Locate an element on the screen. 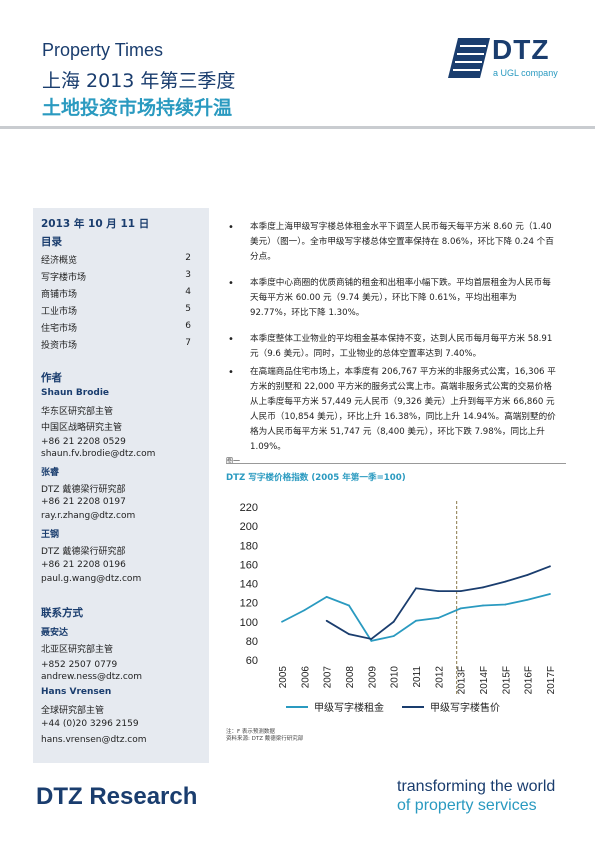  chart-title: DTZ 写字楼价格指数 (2005 年第一季=100) is located at coordinates (316, 478).